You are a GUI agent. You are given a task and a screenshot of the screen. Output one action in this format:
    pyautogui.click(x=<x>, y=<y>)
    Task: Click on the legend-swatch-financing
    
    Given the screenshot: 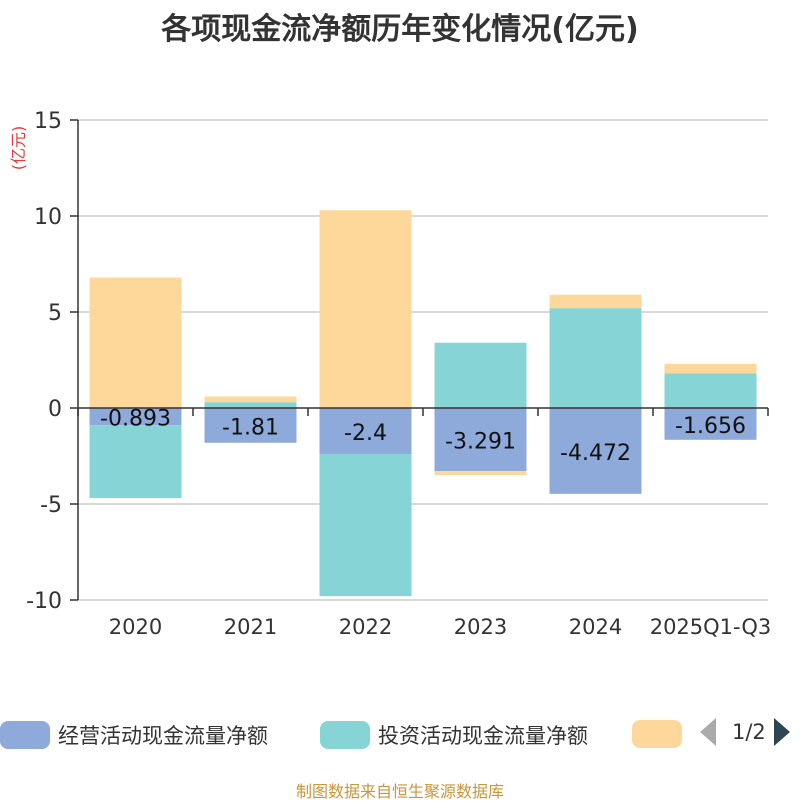 What is the action you would take?
    pyautogui.click(x=657, y=734)
    